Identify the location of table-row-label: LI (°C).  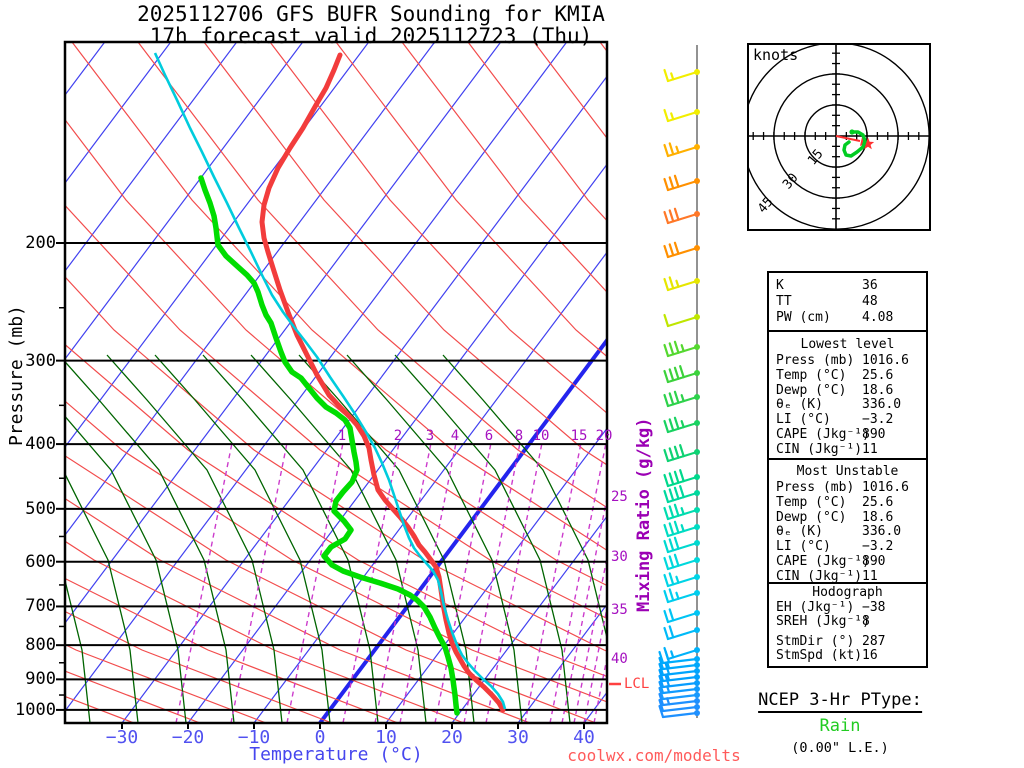
(803, 420).